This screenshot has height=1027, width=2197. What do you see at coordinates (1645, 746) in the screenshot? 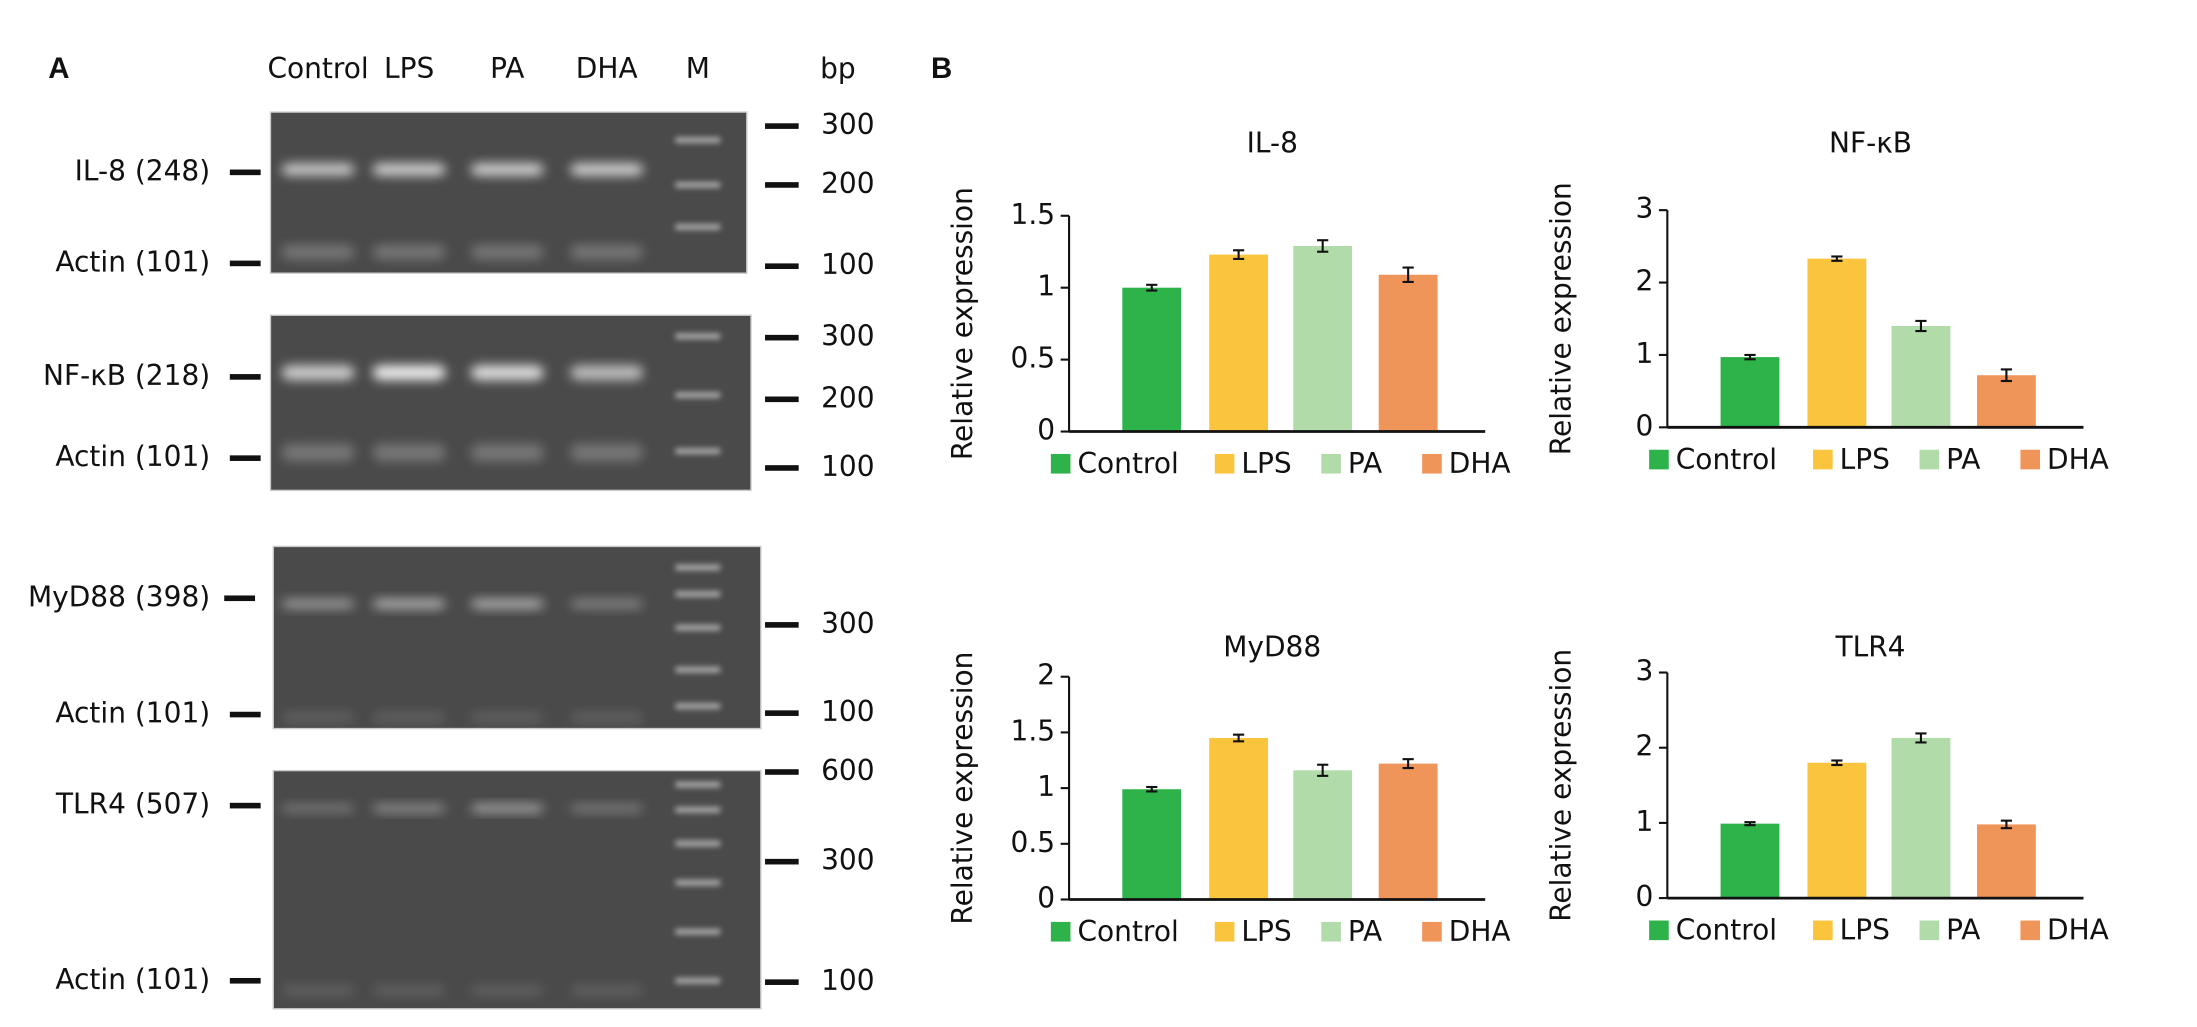
I see `y-tick-label: 2` at bounding box center [1645, 746].